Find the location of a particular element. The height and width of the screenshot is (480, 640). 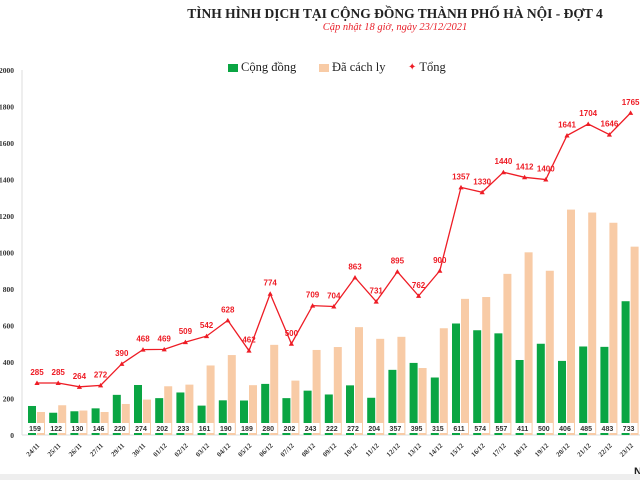

data-label-total: 900 is located at coordinates (440, 260).